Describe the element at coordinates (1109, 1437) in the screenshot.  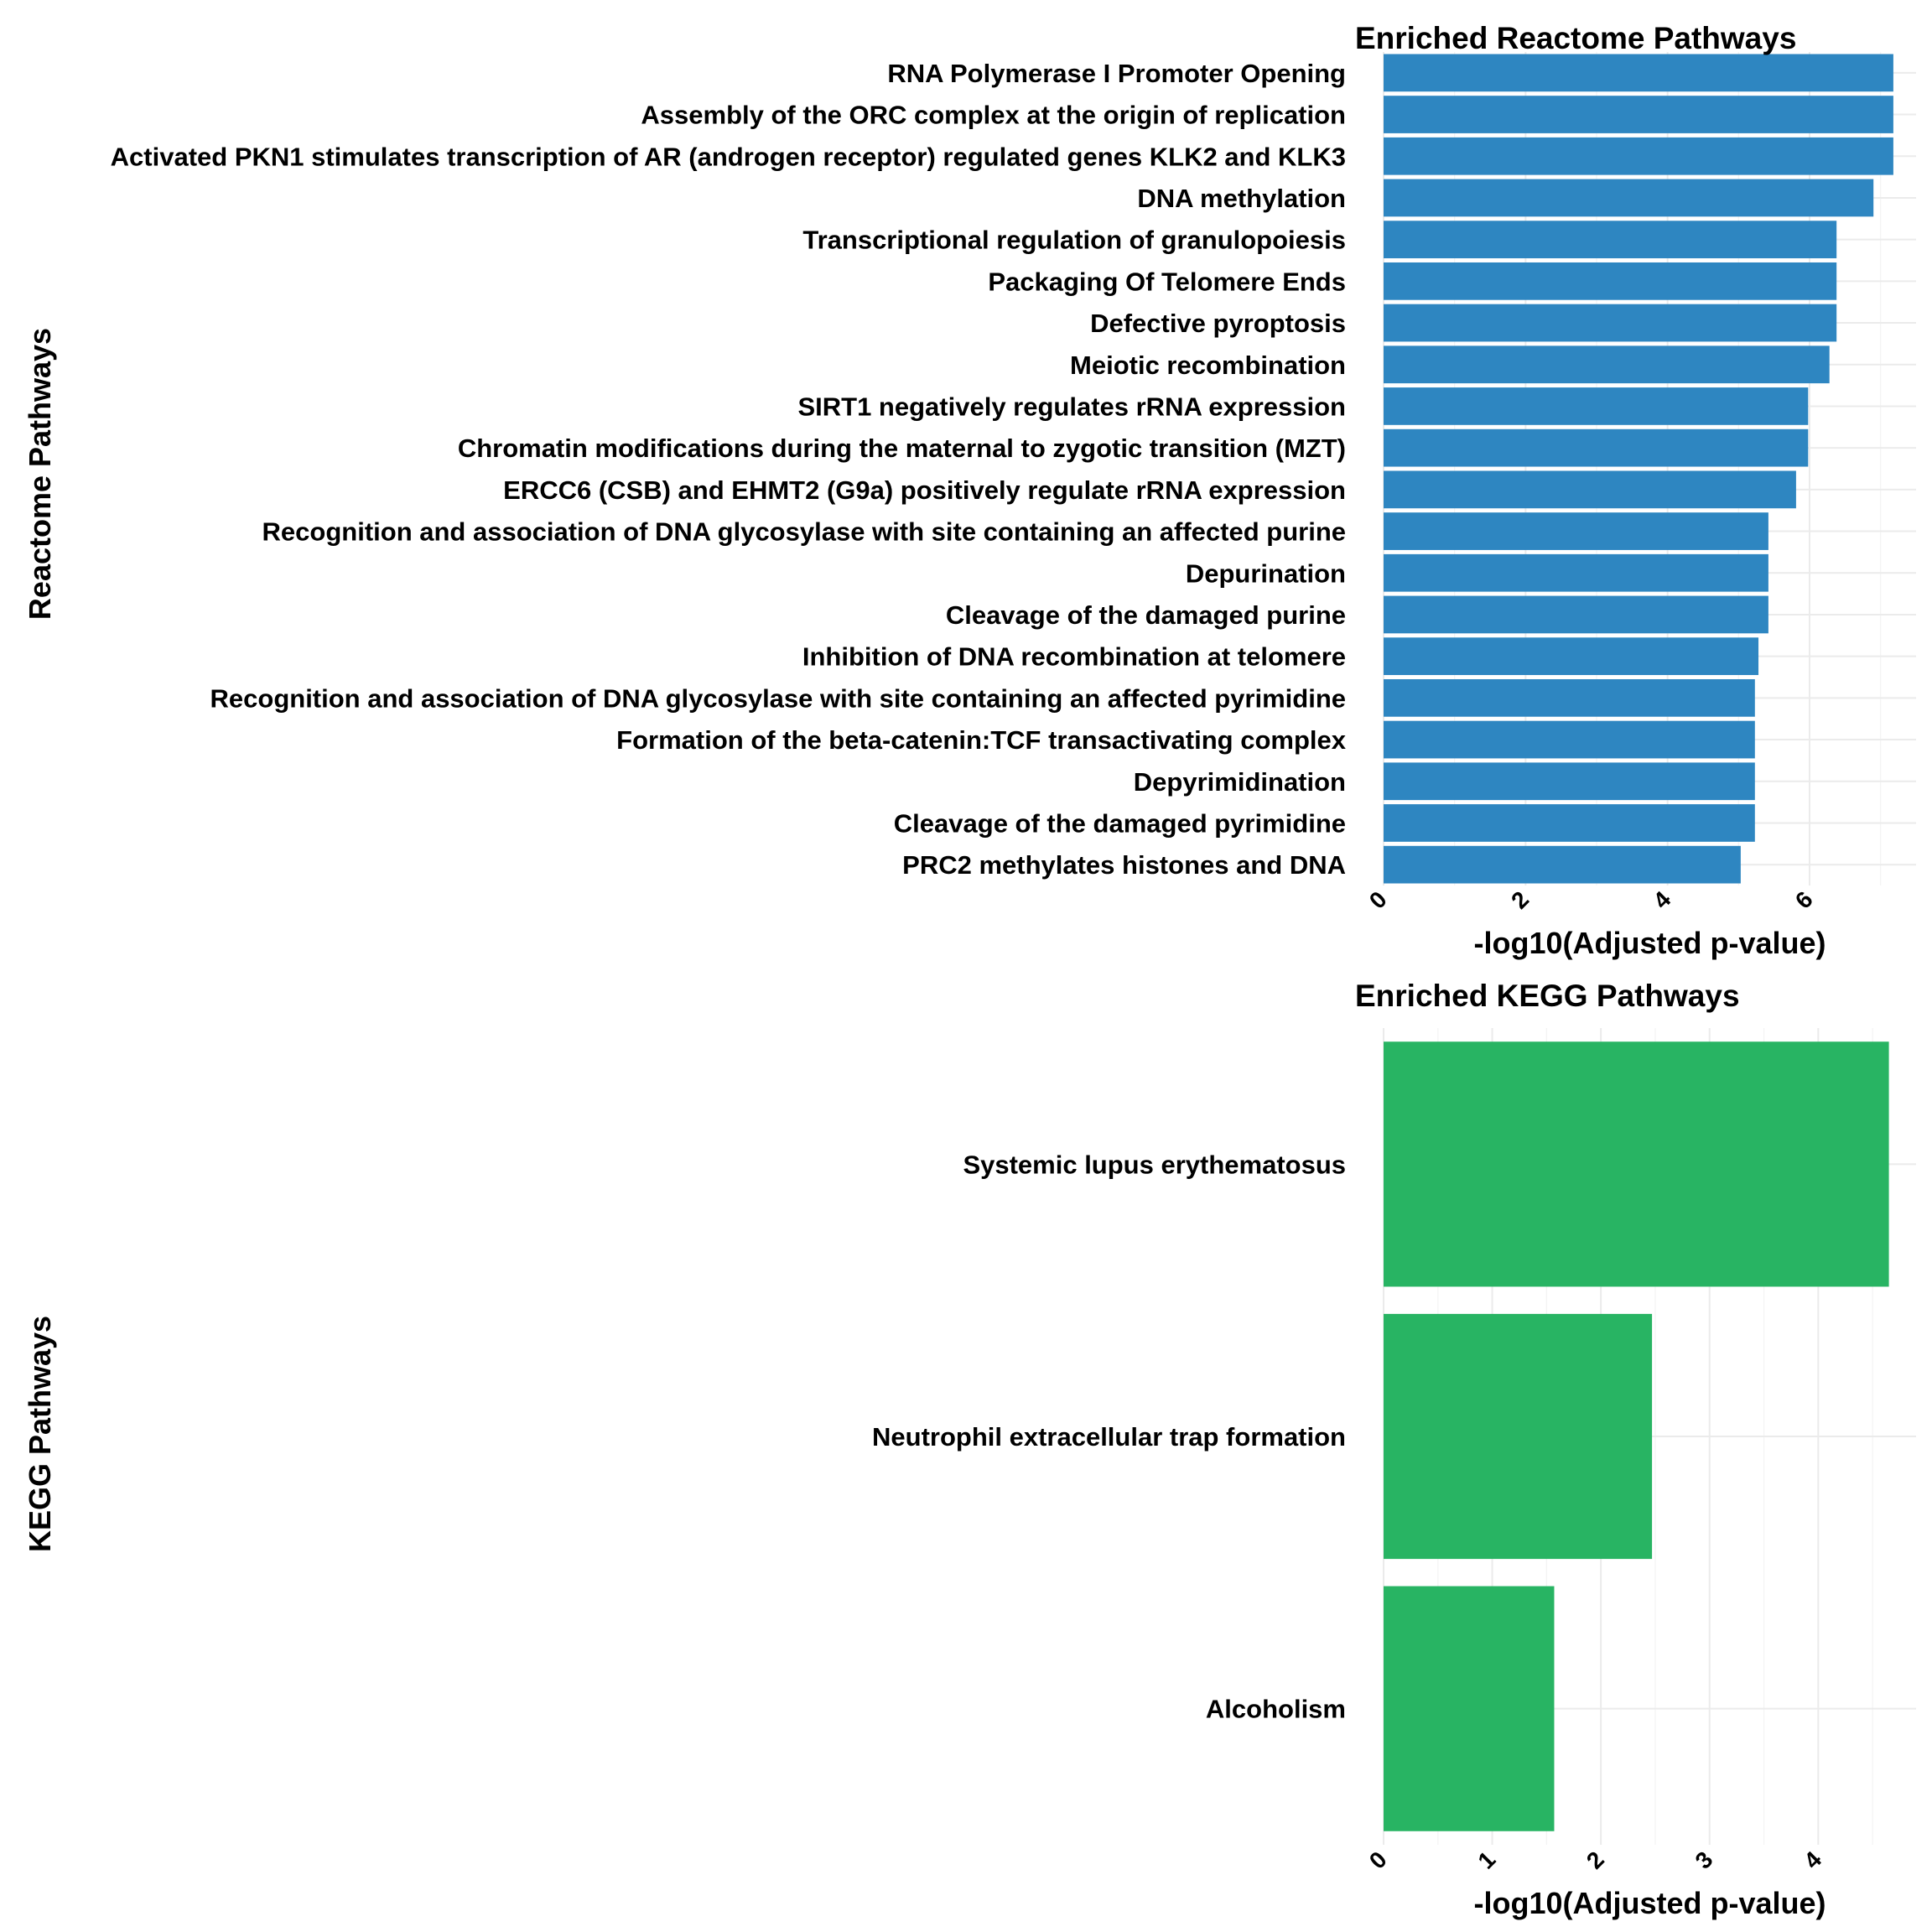
I see `kegg-category-label: Neutrophil extracellular trap formation` at that location.